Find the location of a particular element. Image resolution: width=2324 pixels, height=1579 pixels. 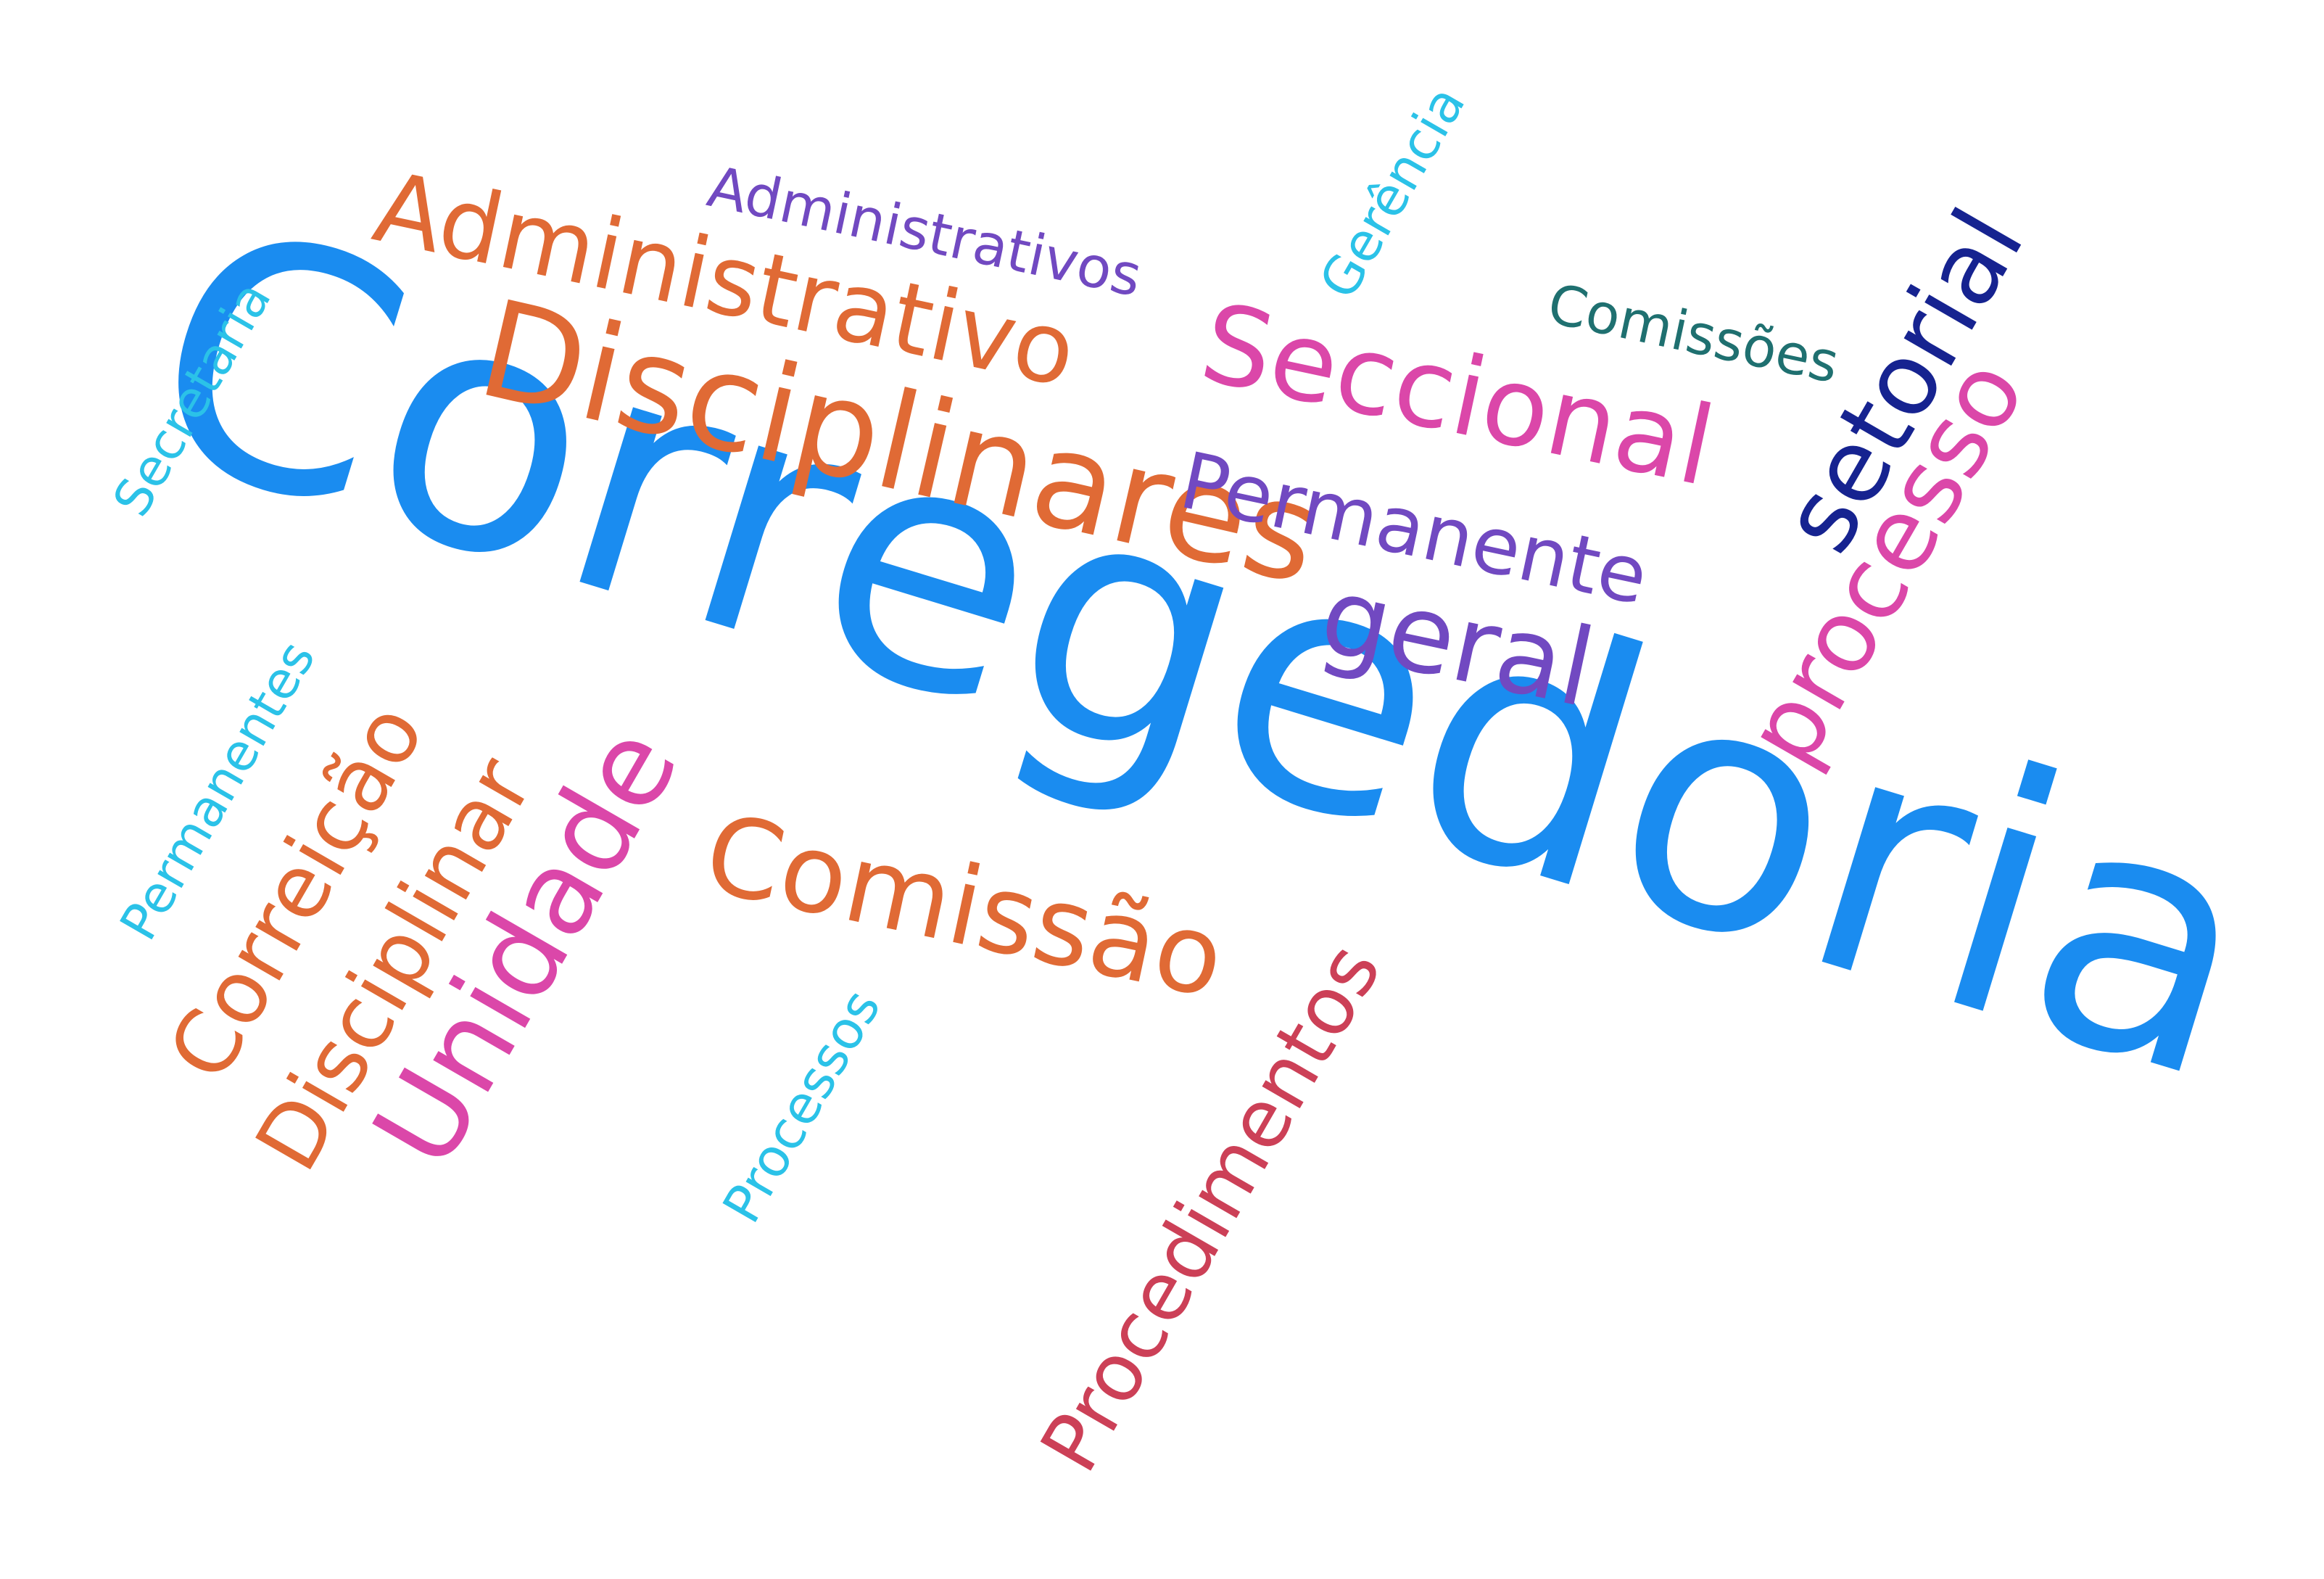

word-gerencia: Gerência is located at coordinates (1392, 192).